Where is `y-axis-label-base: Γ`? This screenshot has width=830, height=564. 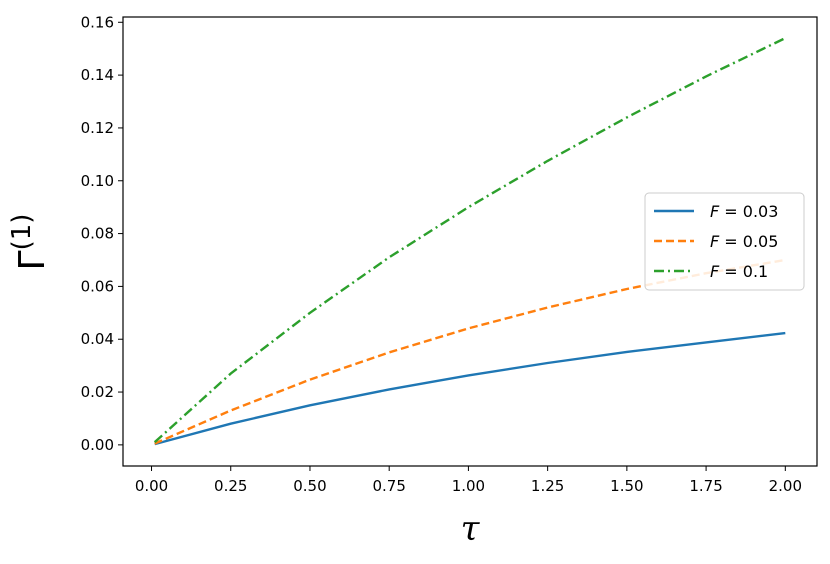
y-axis-label-base: Γ is located at coordinates (32, 260).